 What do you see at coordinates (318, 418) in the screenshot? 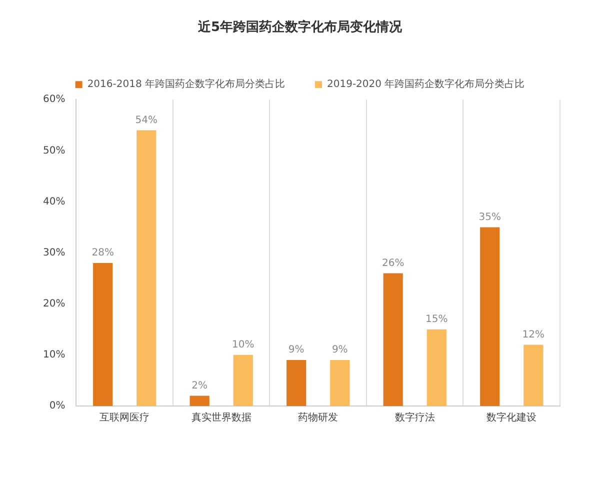
I see `x-tick-label: 药物研发` at bounding box center [318, 418].